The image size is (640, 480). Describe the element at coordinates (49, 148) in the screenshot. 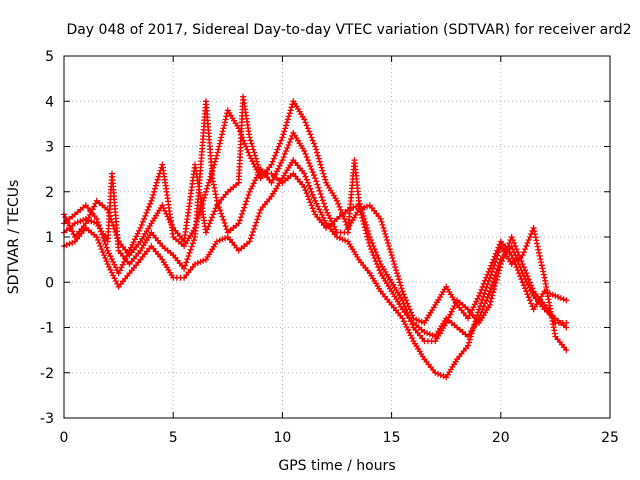

I see `y-tick-label: 3` at that location.